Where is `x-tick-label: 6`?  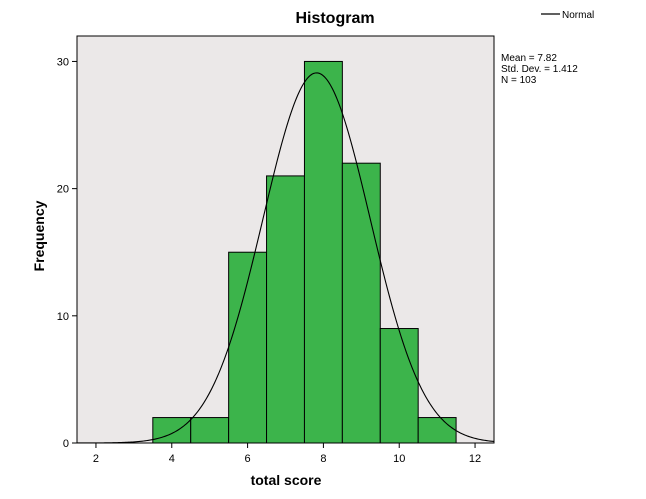
x-tick-label: 6 is located at coordinates (248, 459).